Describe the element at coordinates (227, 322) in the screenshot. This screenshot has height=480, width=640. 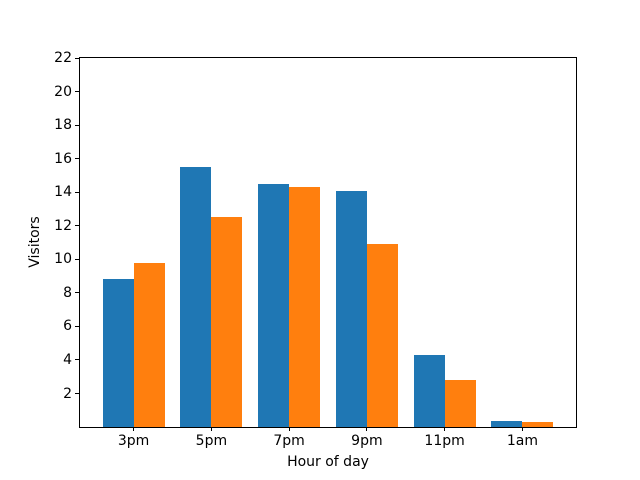
I see `bar-series-2-orange-5pm` at that location.